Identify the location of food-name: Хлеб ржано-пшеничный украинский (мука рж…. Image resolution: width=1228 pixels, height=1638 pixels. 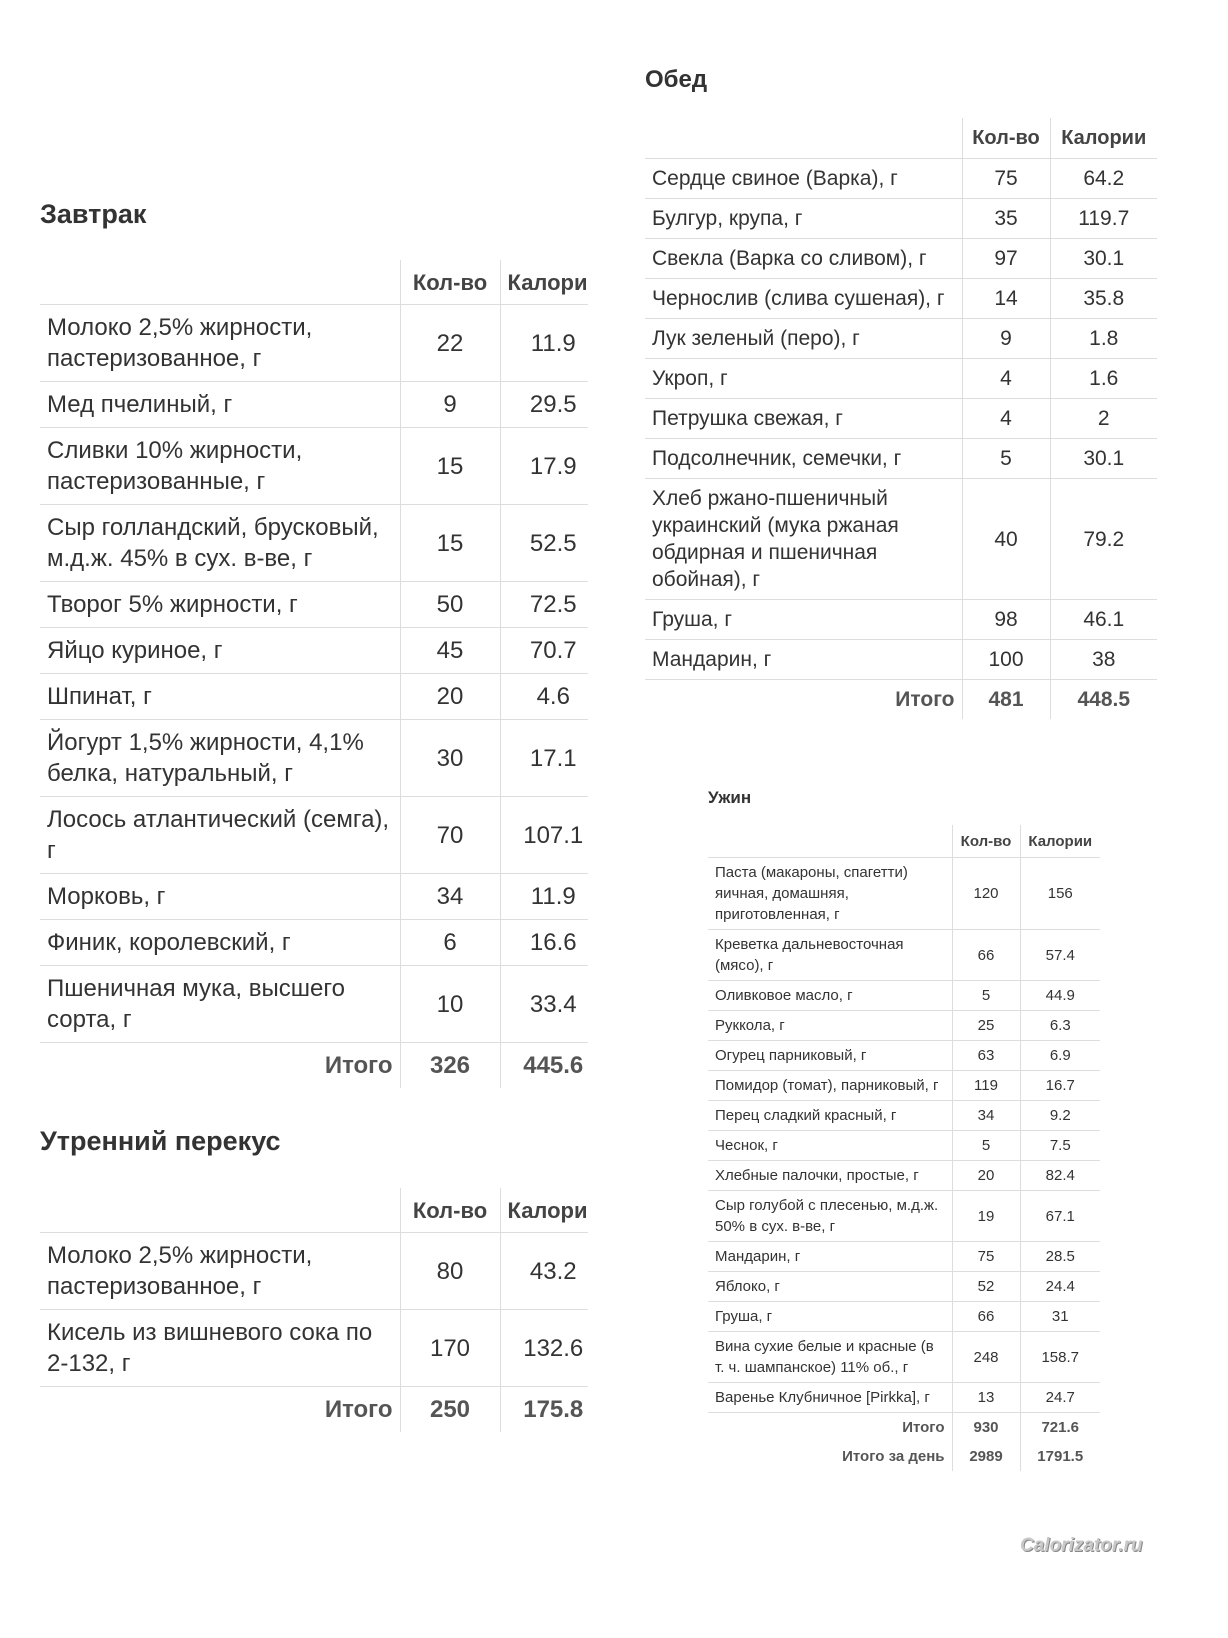
(803, 539).